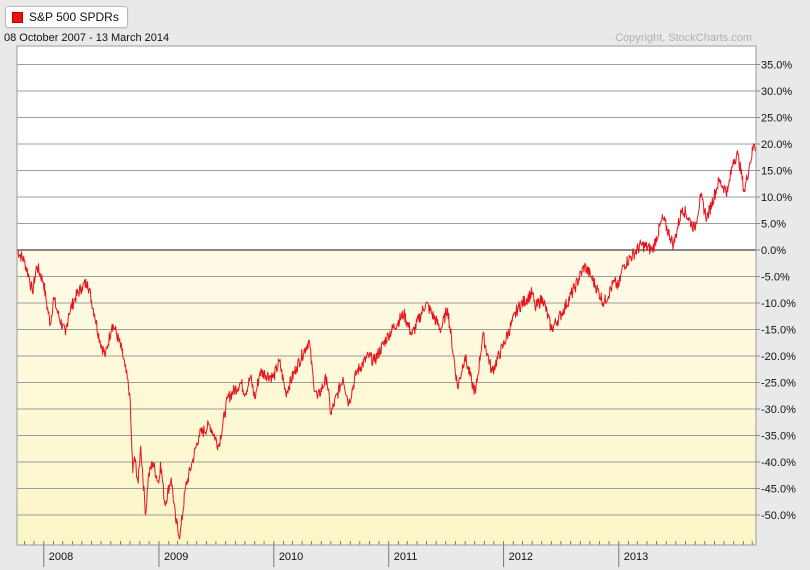  What do you see at coordinates (778, 331) in the screenshot?
I see `y-tick-label: -15.0%` at bounding box center [778, 331].